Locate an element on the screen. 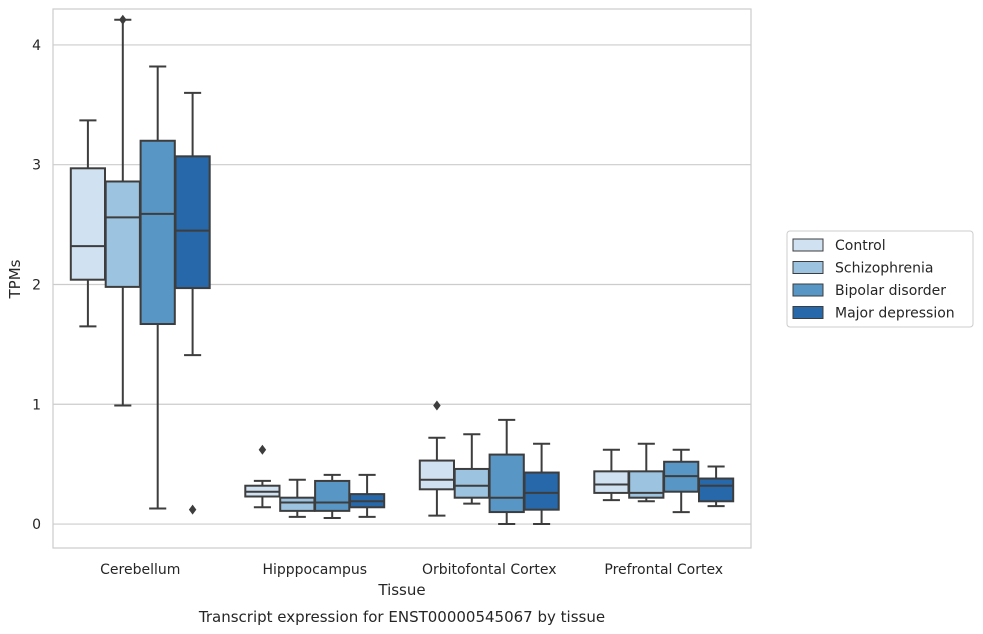  y-tick-label-0: 0 is located at coordinates (36, 525).